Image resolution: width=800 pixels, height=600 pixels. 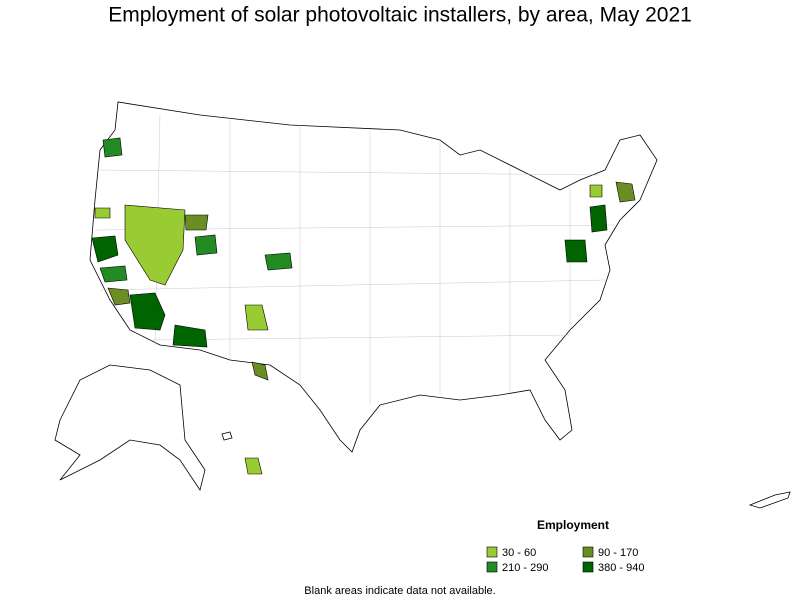 What do you see at coordinates (618, 553) in the screenshot?
I see `legend-label: 90 - 170` at bounding box center [618, 553].